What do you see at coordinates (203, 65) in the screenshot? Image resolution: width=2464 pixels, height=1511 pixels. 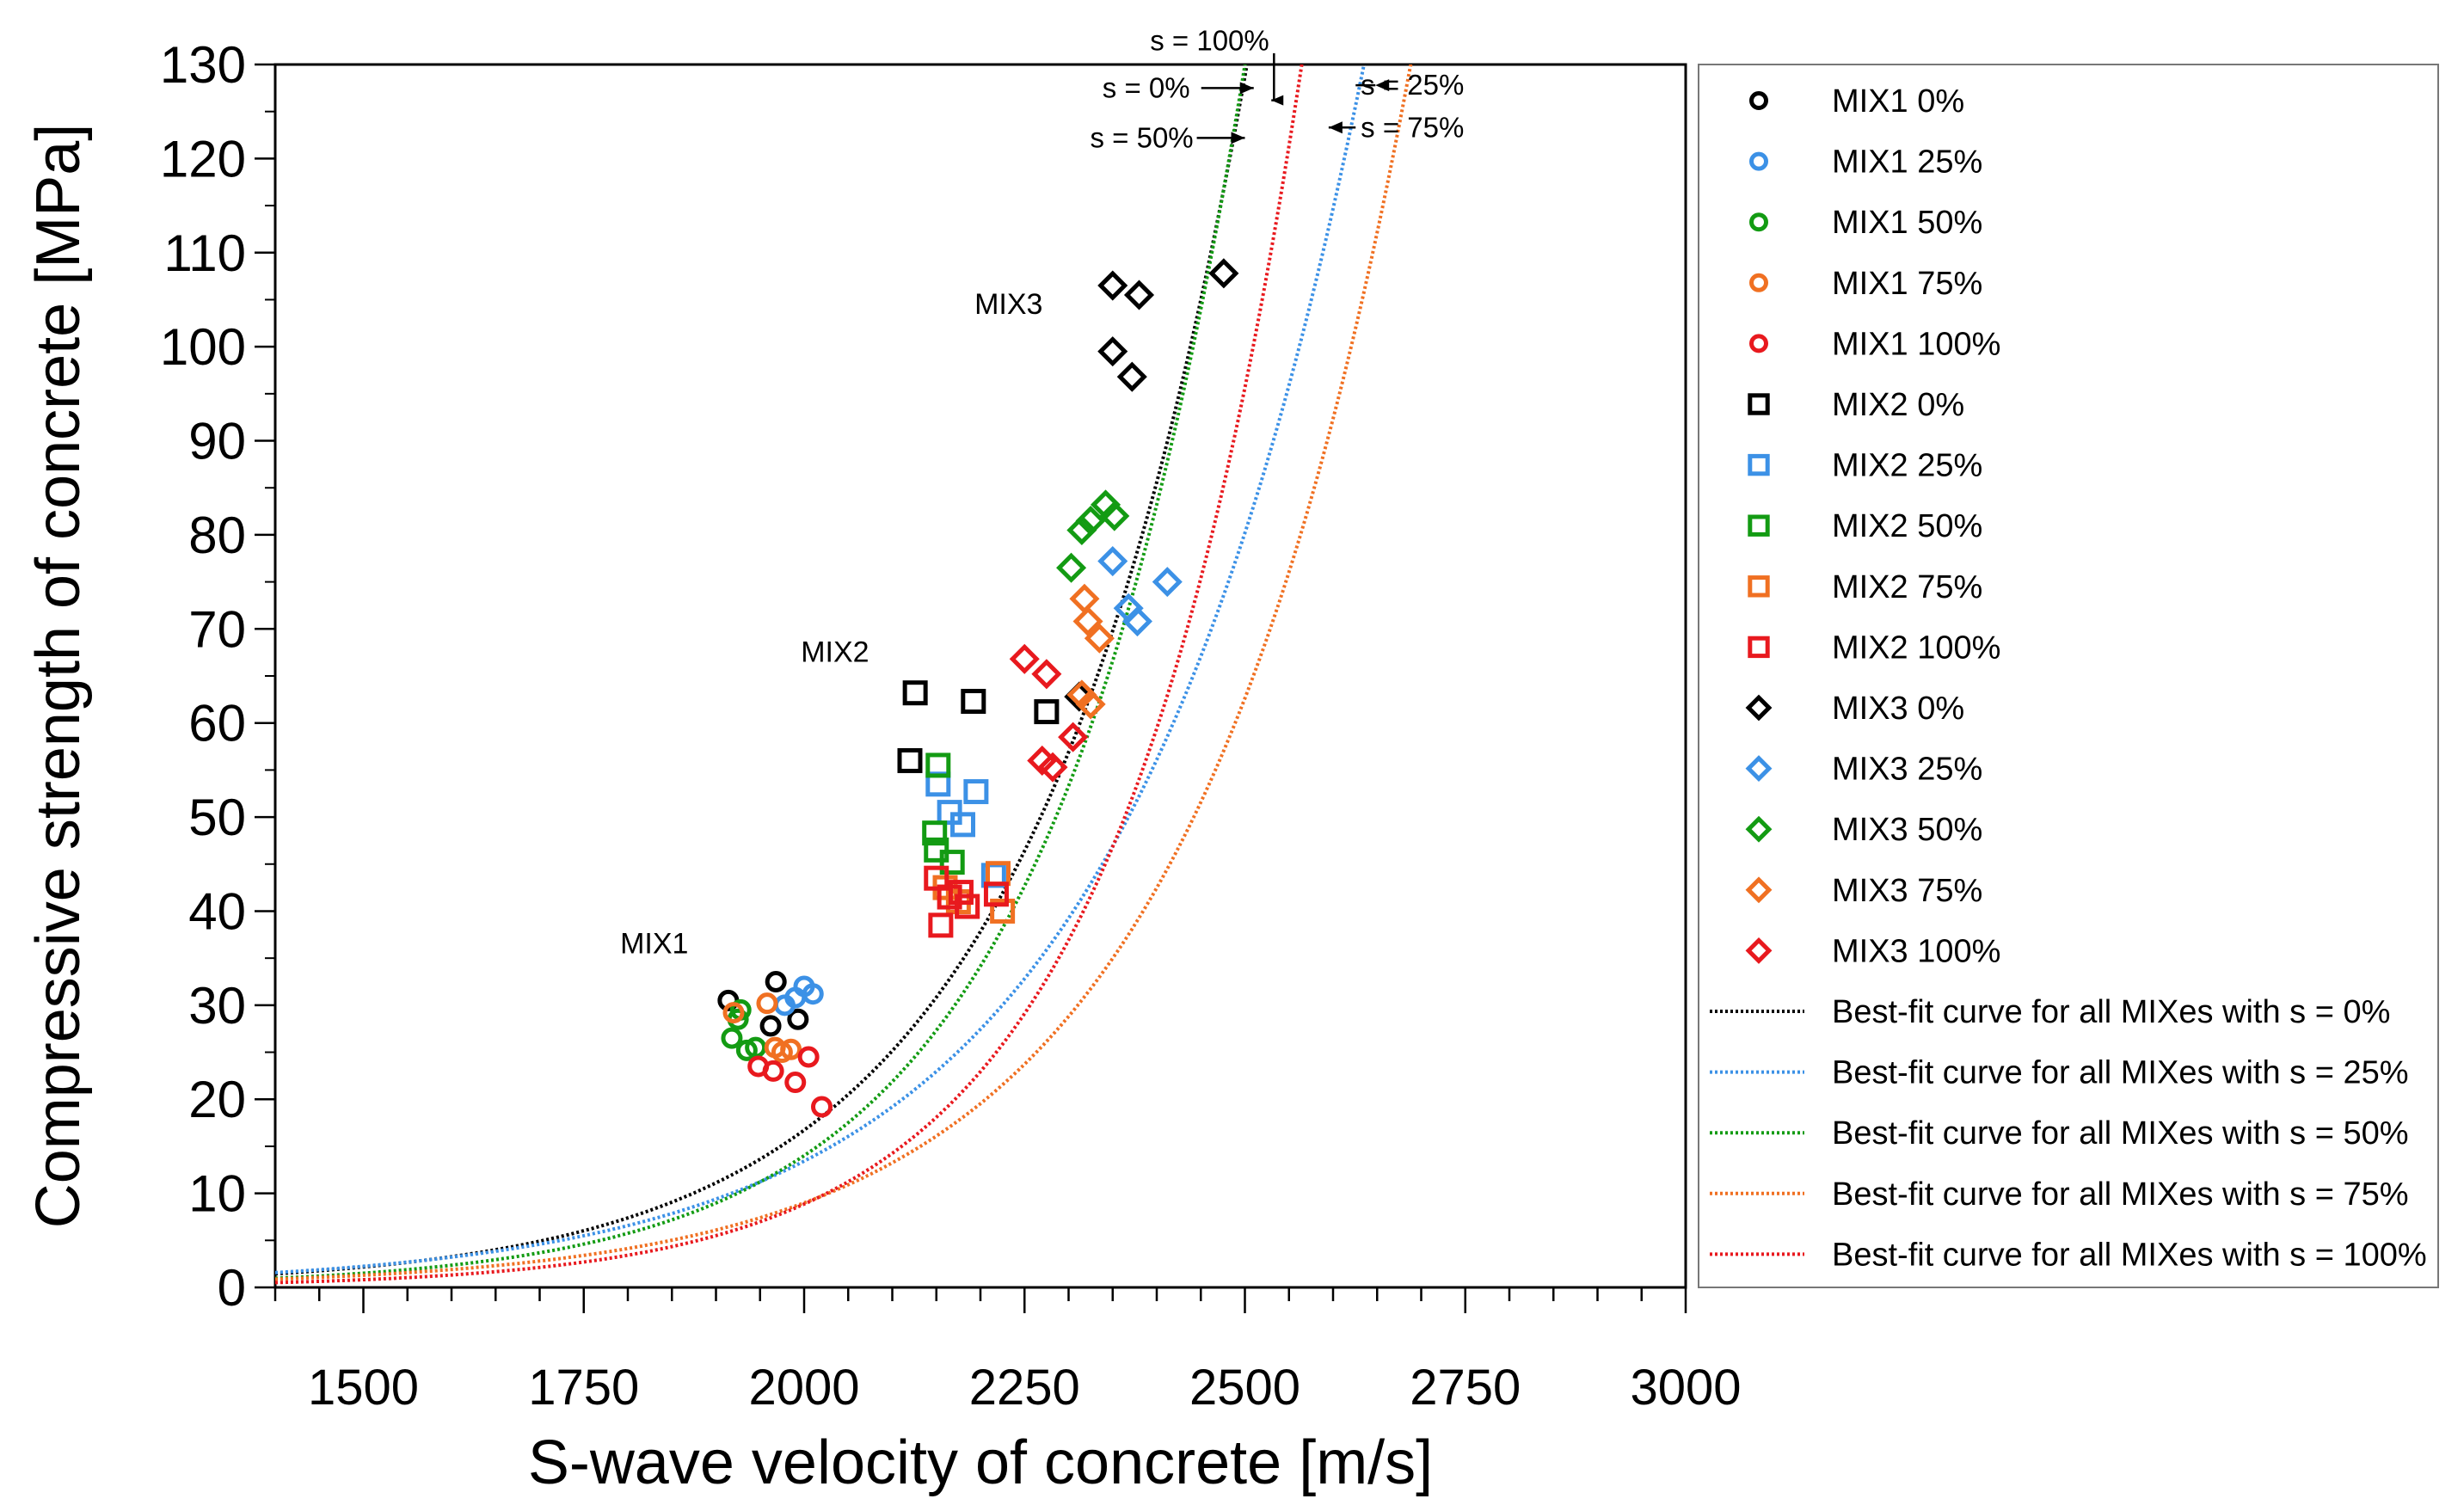 I see `y-tick-label: 130` at bounding box center [203, 65].